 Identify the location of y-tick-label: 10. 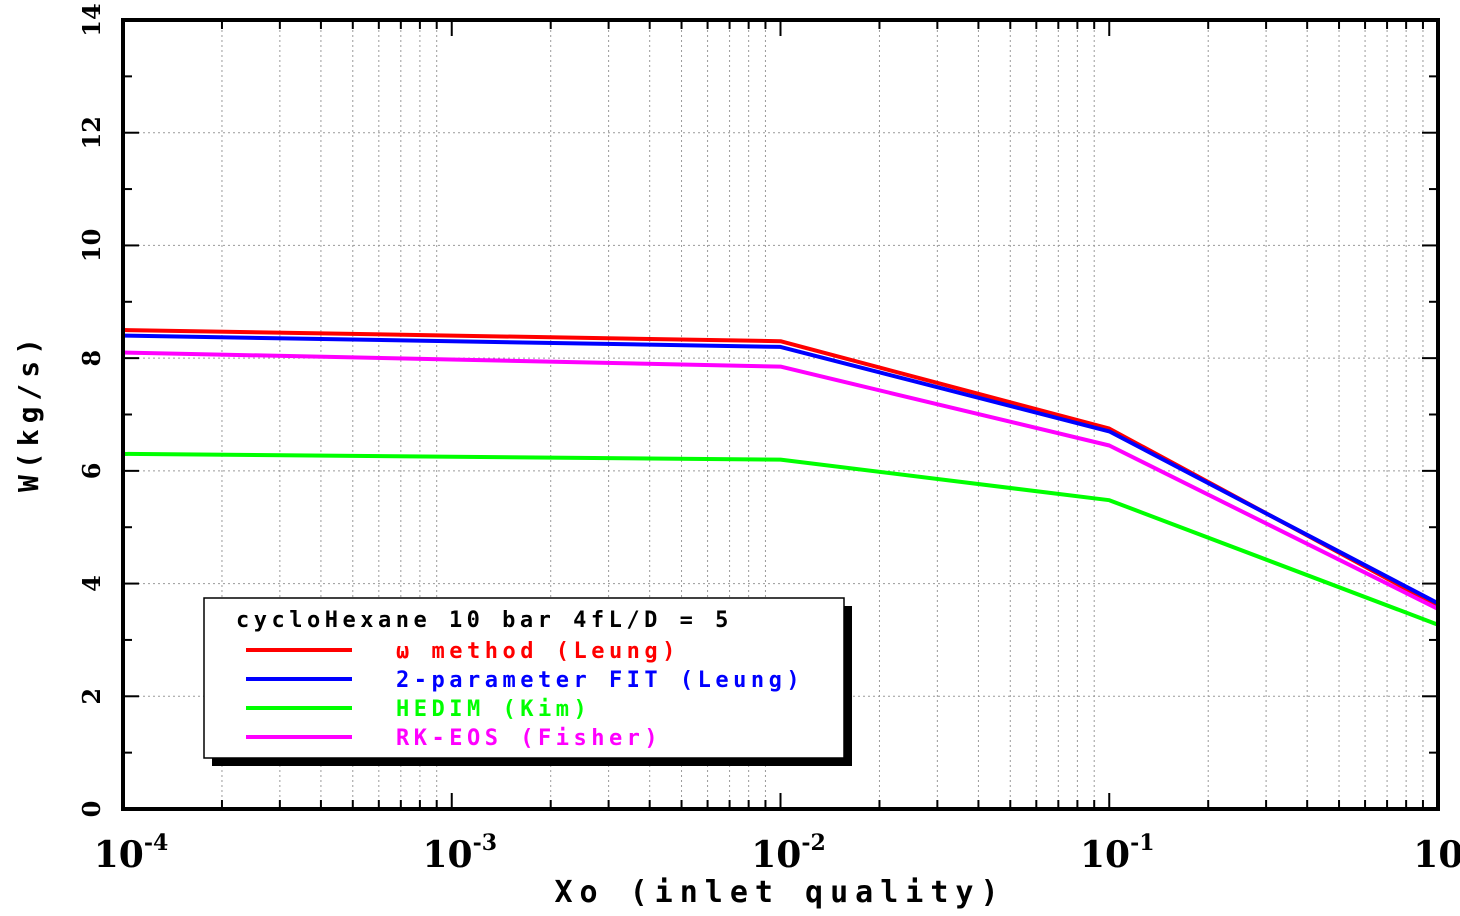
(91, 245).